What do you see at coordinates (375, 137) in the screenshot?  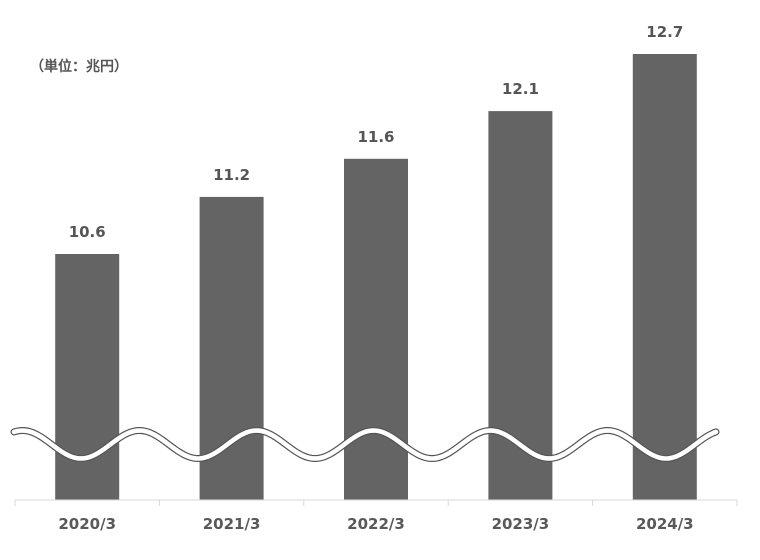 I see `value-label: 11.6` at bounding box center [375, 137].